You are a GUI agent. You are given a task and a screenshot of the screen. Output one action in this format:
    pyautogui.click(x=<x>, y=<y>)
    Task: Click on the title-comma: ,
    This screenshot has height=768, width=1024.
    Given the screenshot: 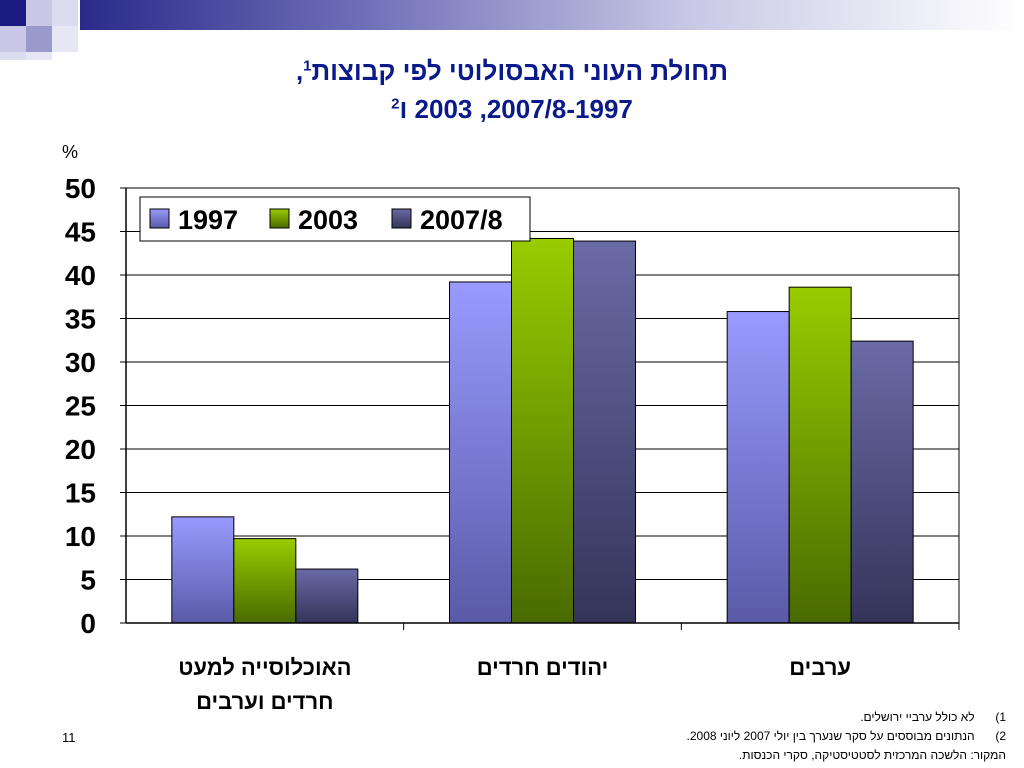 What is the action you would take?
    pyautogui.click(x=299, y=71)
    